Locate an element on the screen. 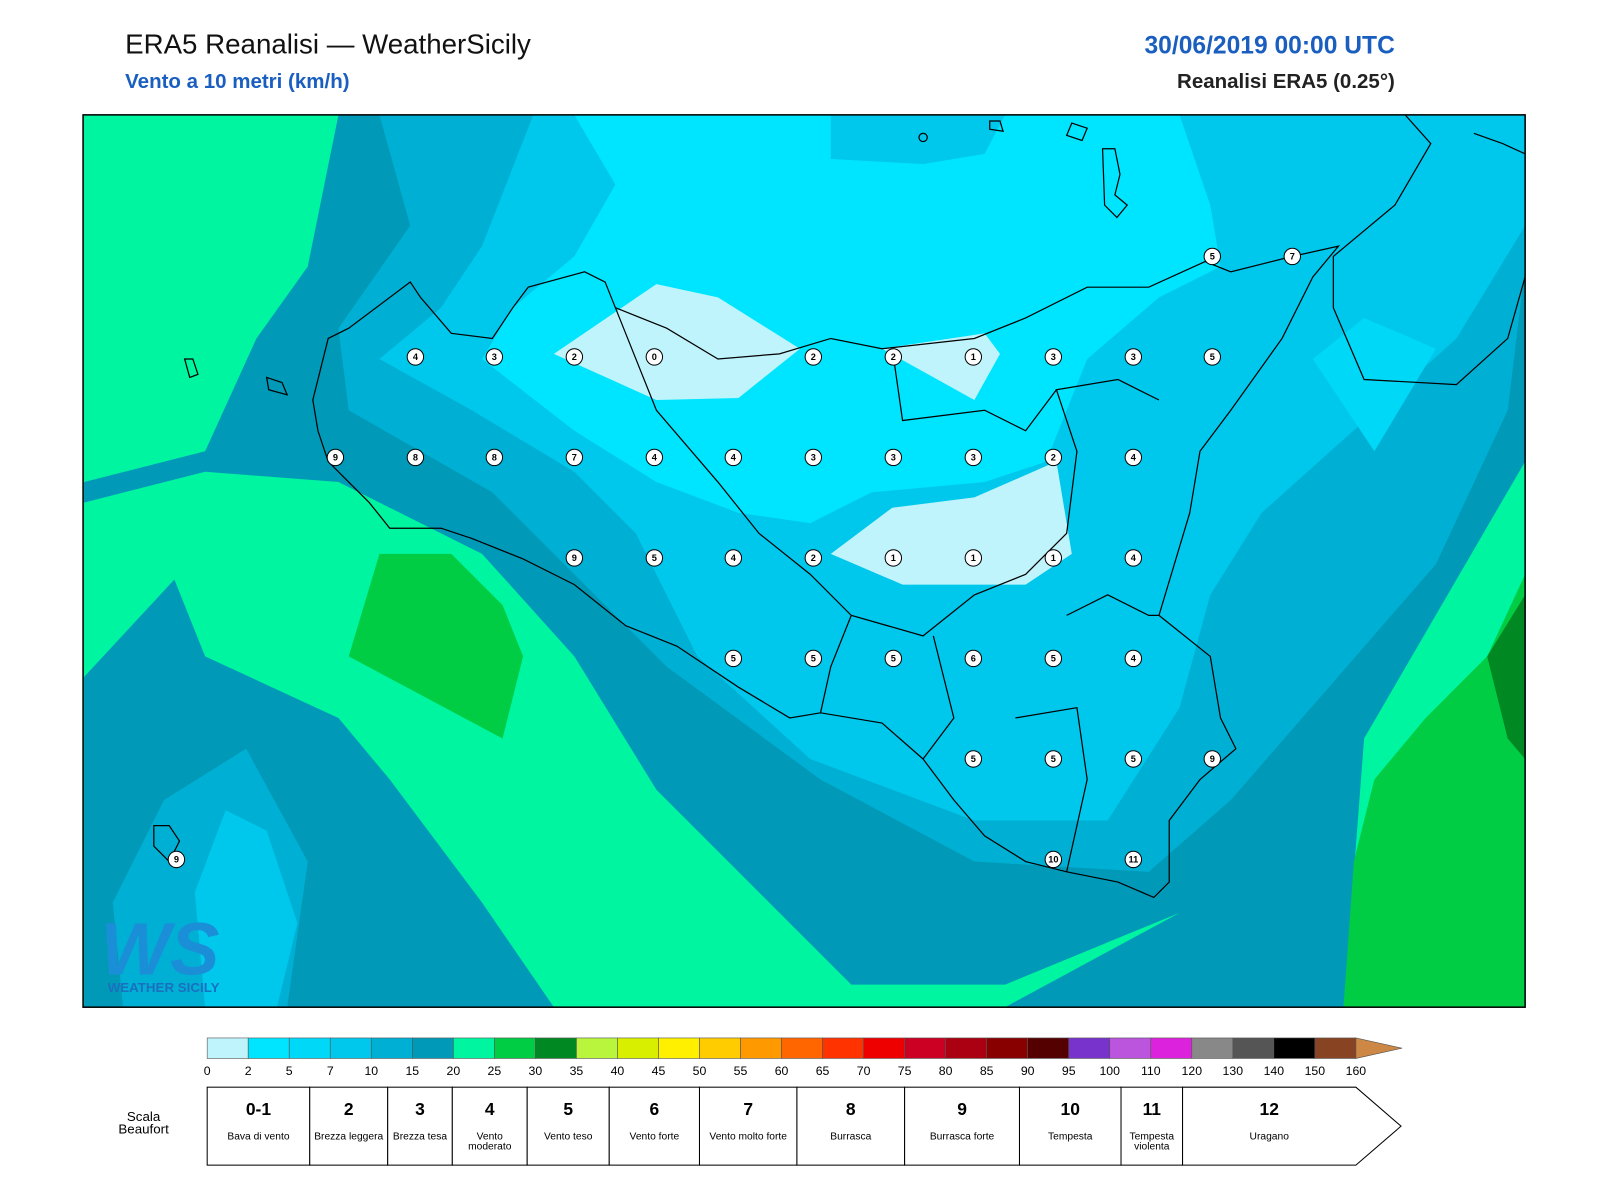 The width and height of the screenshot is (1600, 1200). date: 30/06/2019 00:00 UTC is located at coordinates (1269, 45).